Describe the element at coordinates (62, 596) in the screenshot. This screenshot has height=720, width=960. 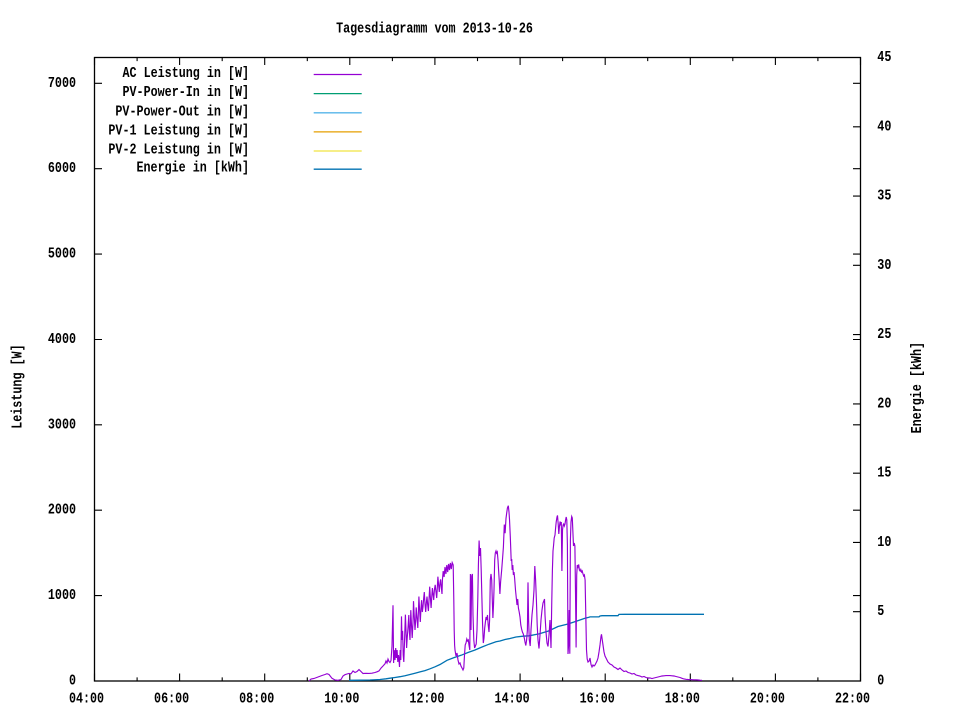
I see `svg-text: 1000` at that location.